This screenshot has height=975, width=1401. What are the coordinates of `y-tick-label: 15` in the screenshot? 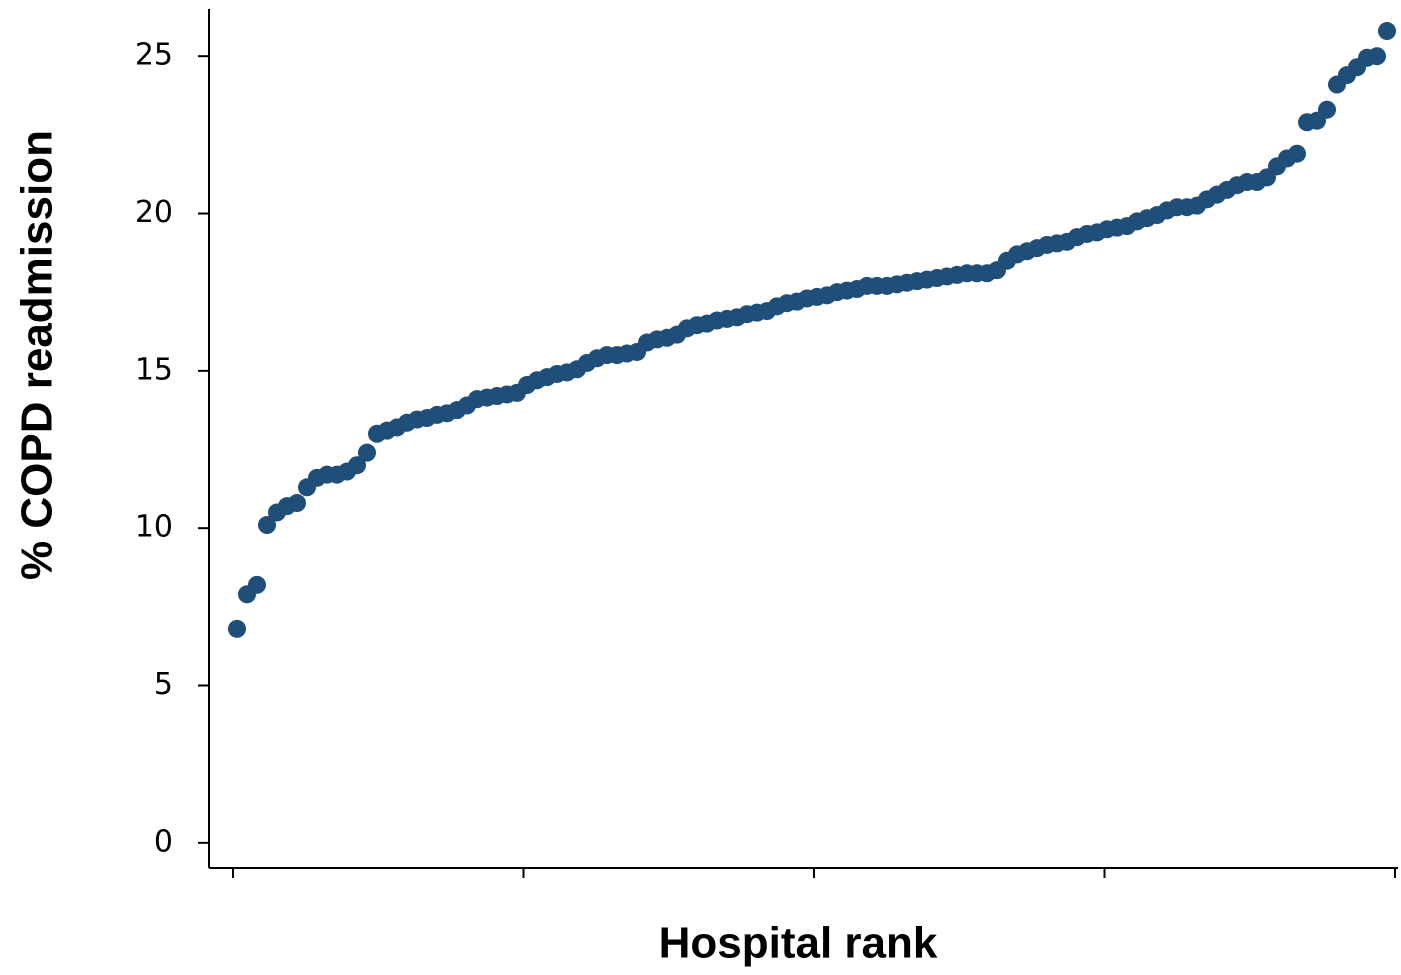 It's located at (154, 369).